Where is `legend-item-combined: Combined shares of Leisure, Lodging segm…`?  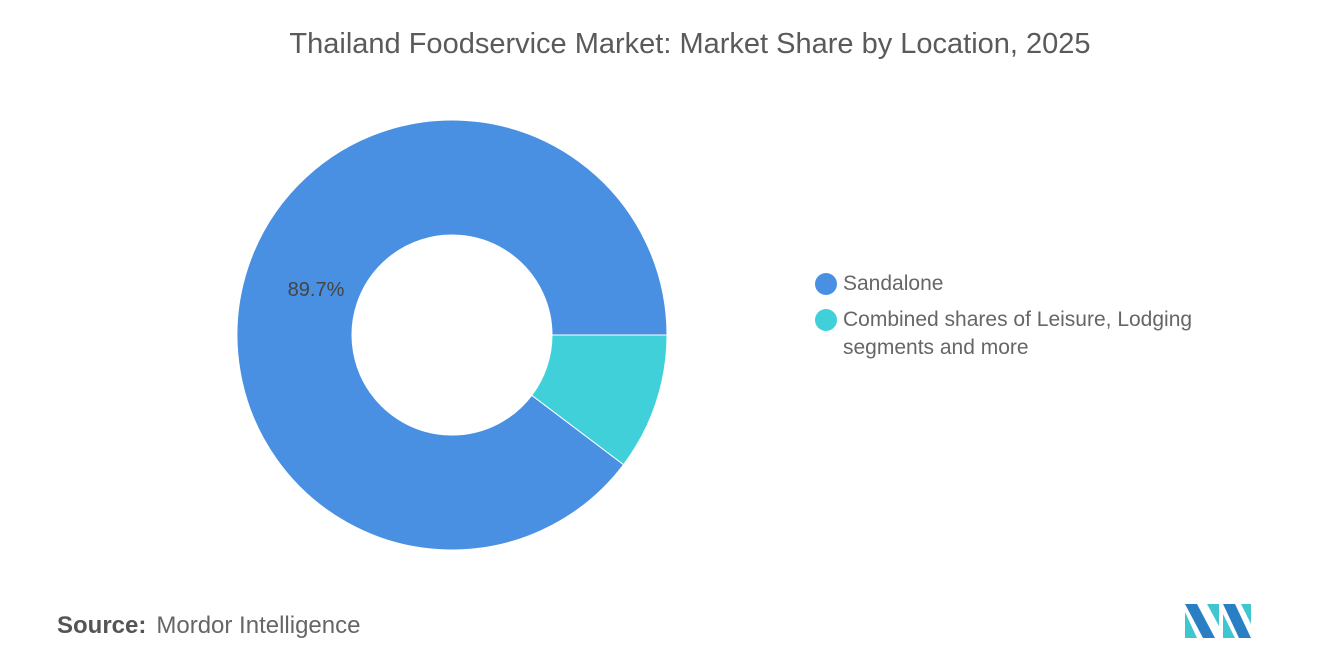 legend-item-combined: Combined shares of Leisure, Lodging segm… is located at coordinates (1025, 334).